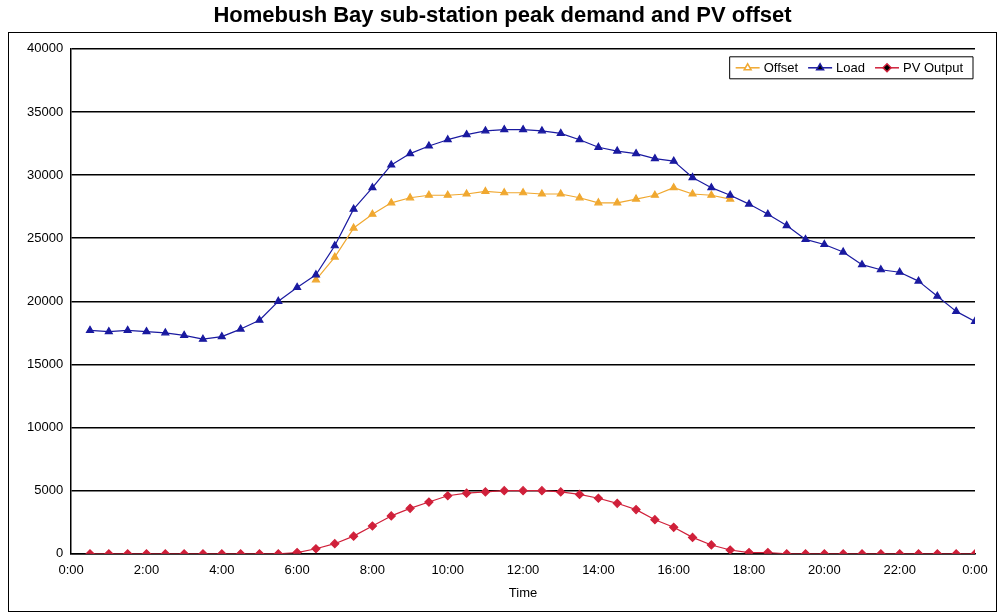 This screenshot has height=616, width=1005. I want to click on x-tick-label: 8:00, so click(372, 570).